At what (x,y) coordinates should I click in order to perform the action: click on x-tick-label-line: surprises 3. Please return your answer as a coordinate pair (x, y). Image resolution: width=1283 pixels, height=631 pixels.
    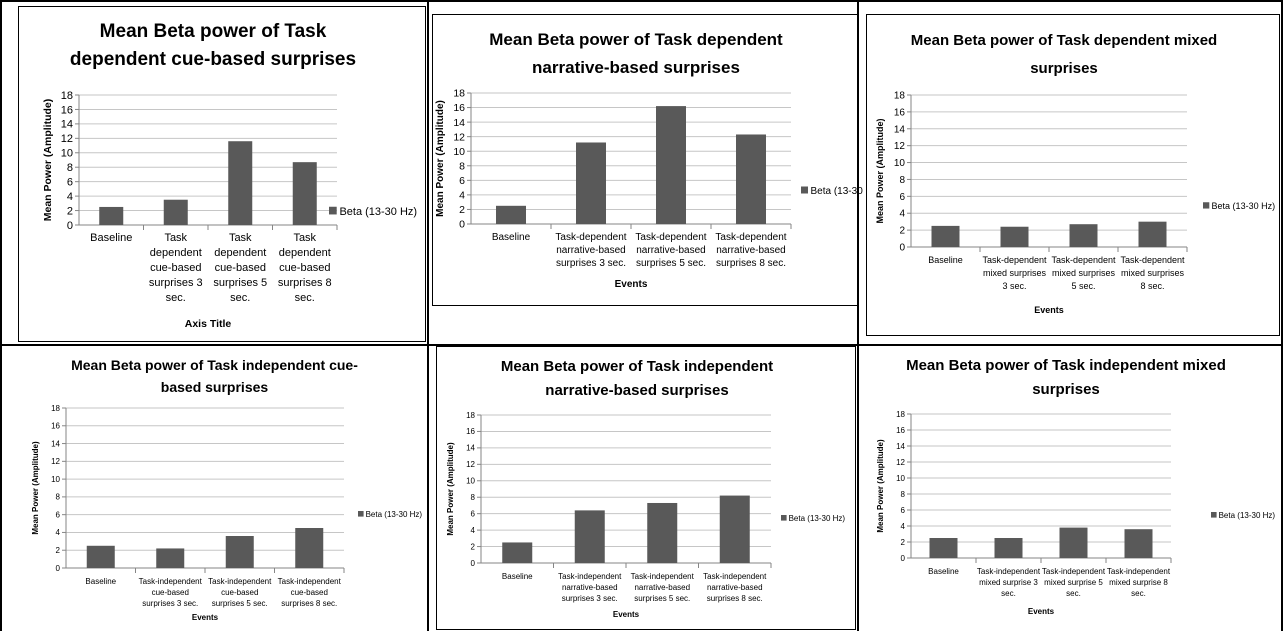
    Looking at the image, I should click on (176, 283).